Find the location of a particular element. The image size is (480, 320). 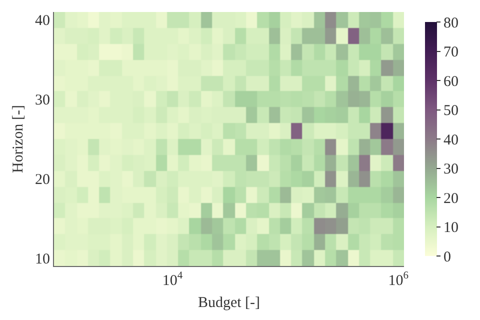

y-tick-label: 30 is located at coordinates (42, 100).